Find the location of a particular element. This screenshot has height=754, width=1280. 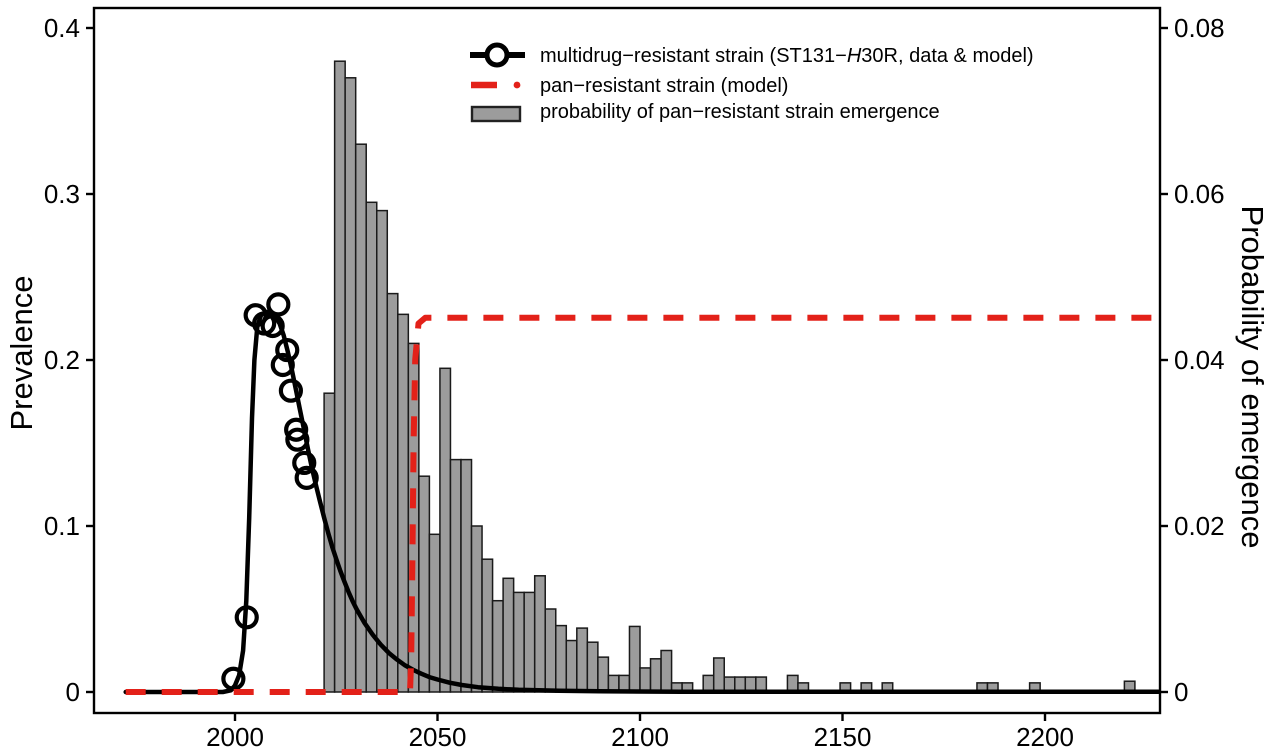

left-axis-tick-label: 0.3 is located at coordinates (62, 194).